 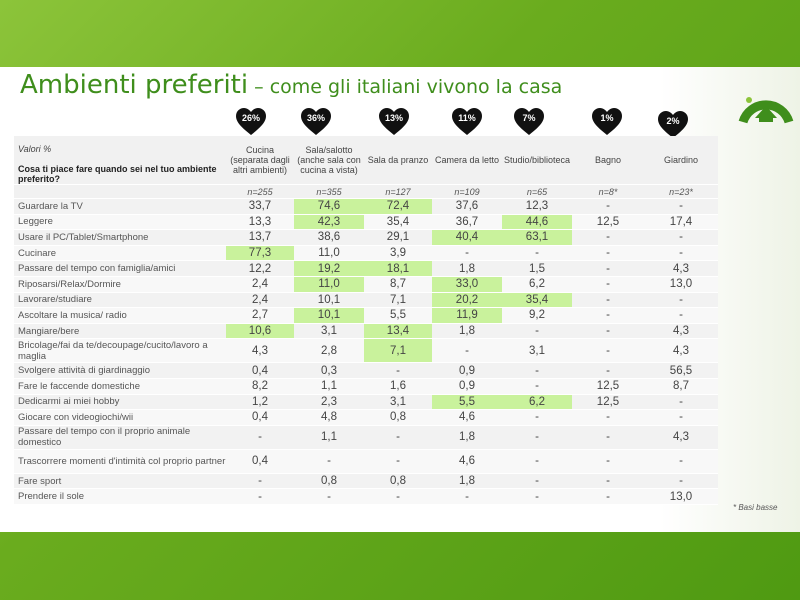 What do you see at coordinates (529, 118) in the screenshot?
I see `heart-value: 7%` at bounding box center [529, 118].